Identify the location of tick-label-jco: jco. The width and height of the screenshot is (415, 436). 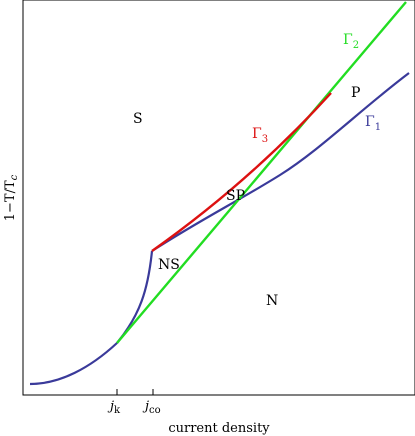
(151, 407).